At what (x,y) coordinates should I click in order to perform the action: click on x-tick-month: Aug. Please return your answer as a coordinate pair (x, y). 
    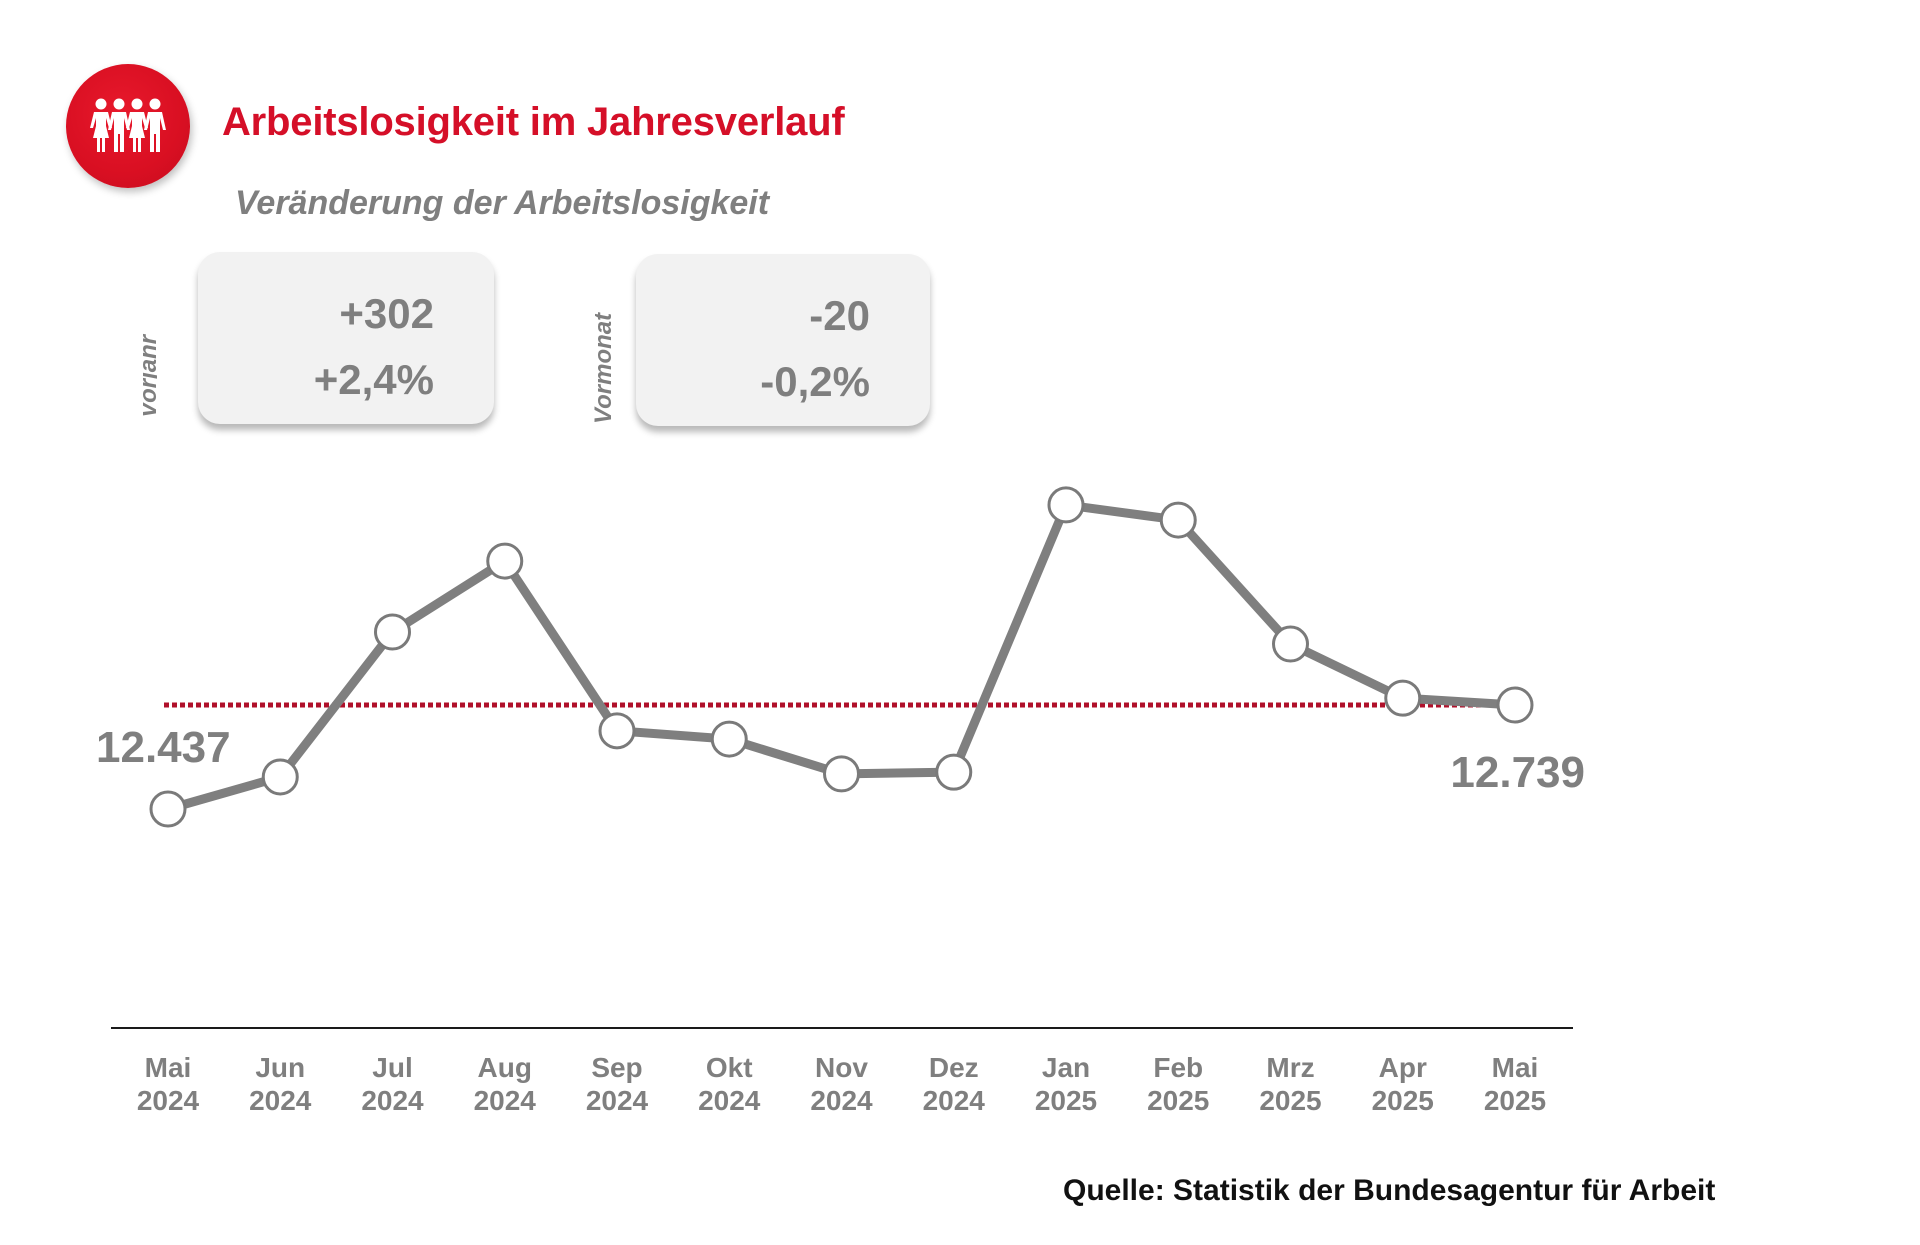
    Looking at the image, I should click on (505, 1067).